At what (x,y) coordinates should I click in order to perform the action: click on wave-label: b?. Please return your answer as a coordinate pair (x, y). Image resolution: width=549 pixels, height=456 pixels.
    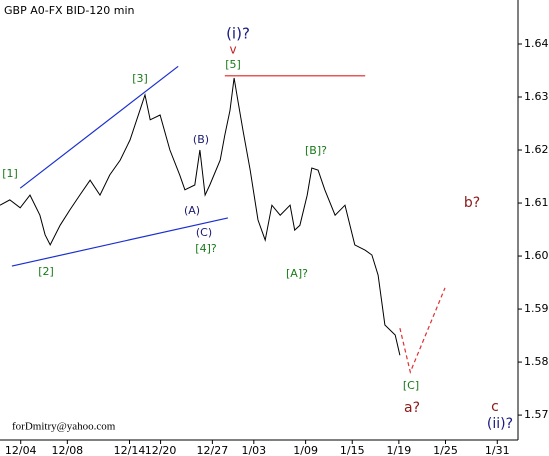
    Looking at the image, I should click on (472, 203).